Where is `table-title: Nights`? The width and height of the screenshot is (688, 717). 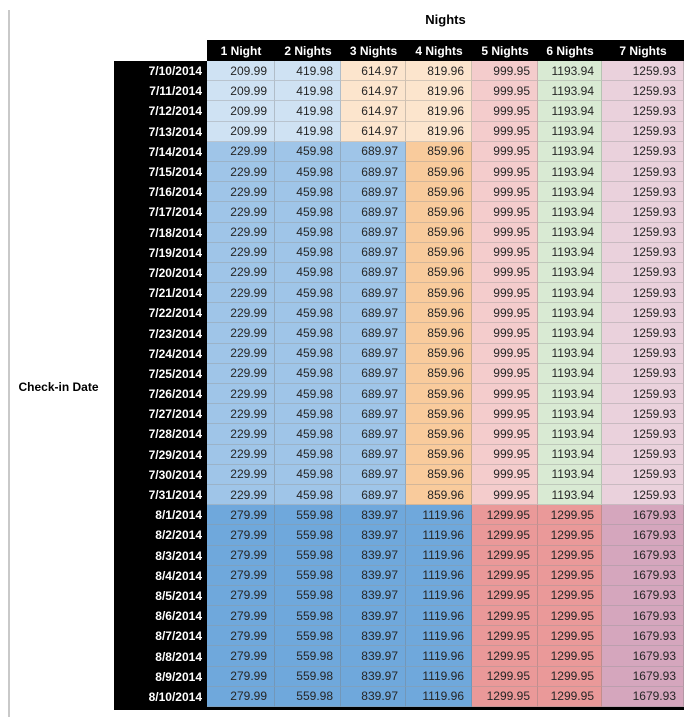 table-title: Nights is located at coordinates (445, 19).